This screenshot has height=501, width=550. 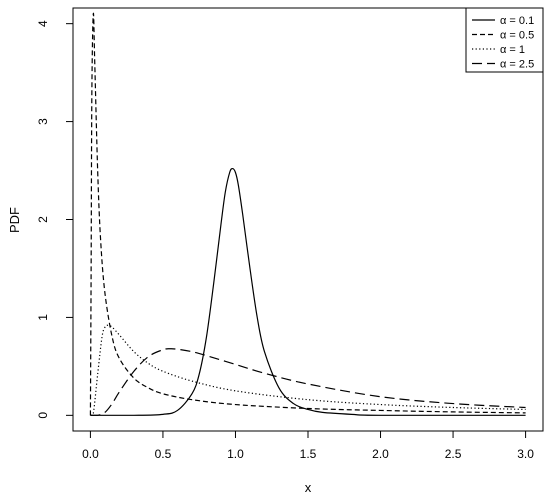 I want to click on y-axis: 0 1 2 3 4, so click(x=55, y=219).